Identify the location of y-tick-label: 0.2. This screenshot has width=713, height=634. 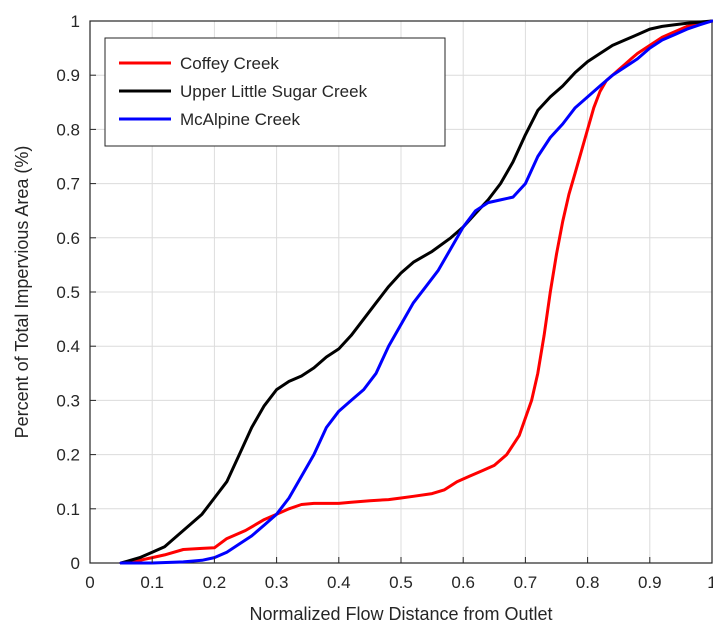
(68, 455).